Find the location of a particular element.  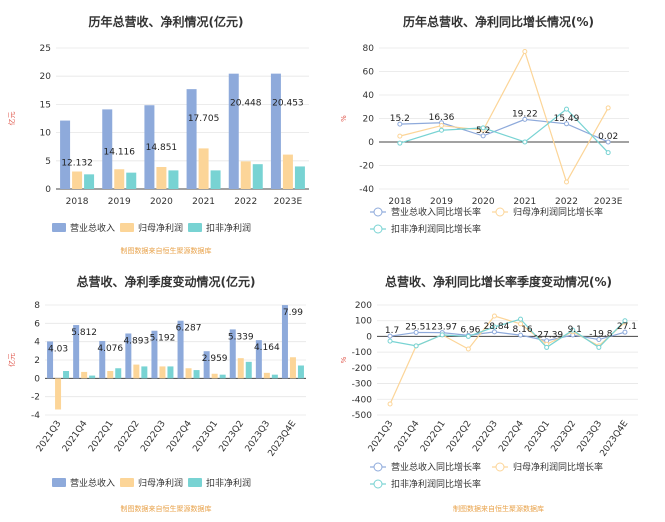

x-tick-label: 2018 is located at coordinates (399, 202).